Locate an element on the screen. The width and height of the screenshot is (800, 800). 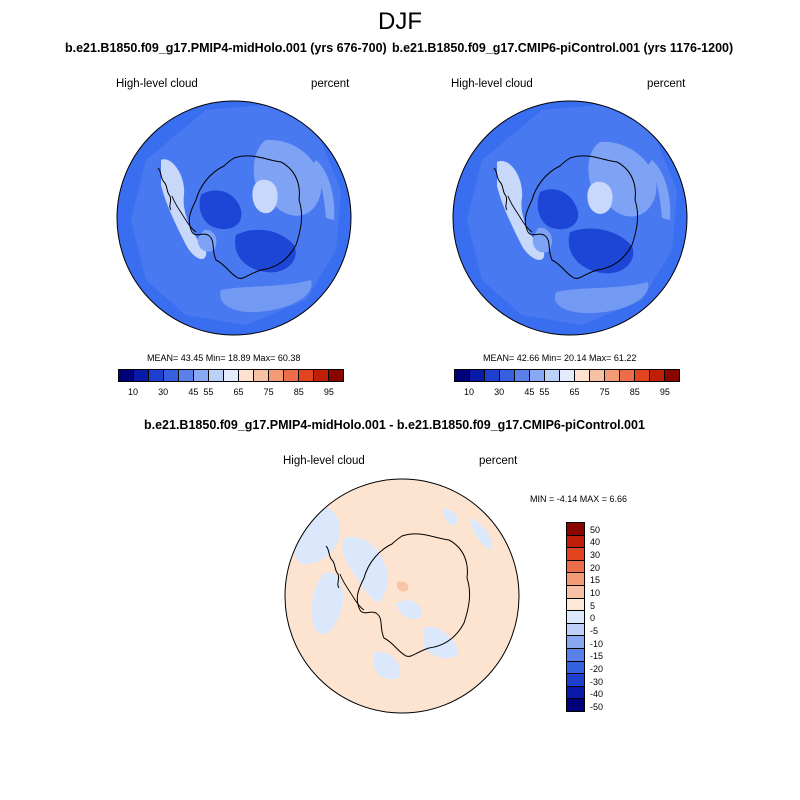
colorbar-tick-label: 40 is located at coordinates (595, 542).